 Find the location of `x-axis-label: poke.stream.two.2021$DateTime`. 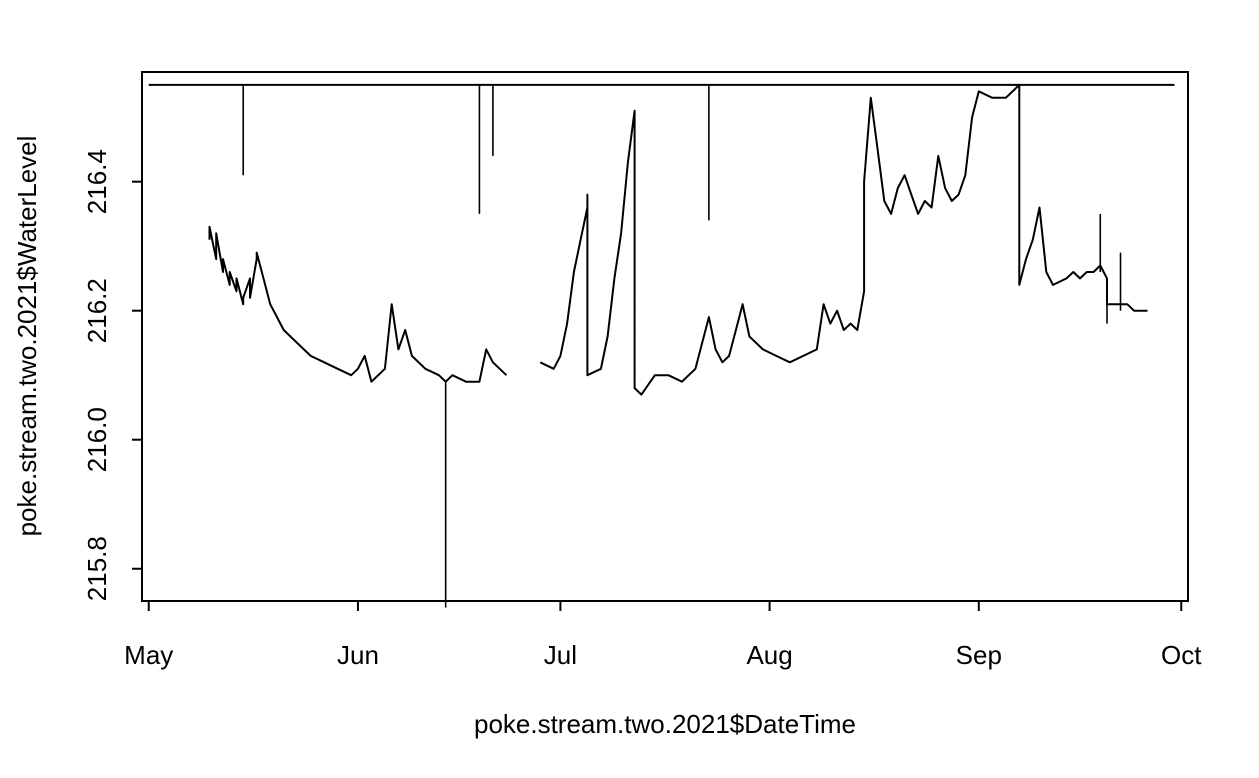

x-axis-label: poke.stream.two.2021$DateTime is located at coordinates (665, 724).